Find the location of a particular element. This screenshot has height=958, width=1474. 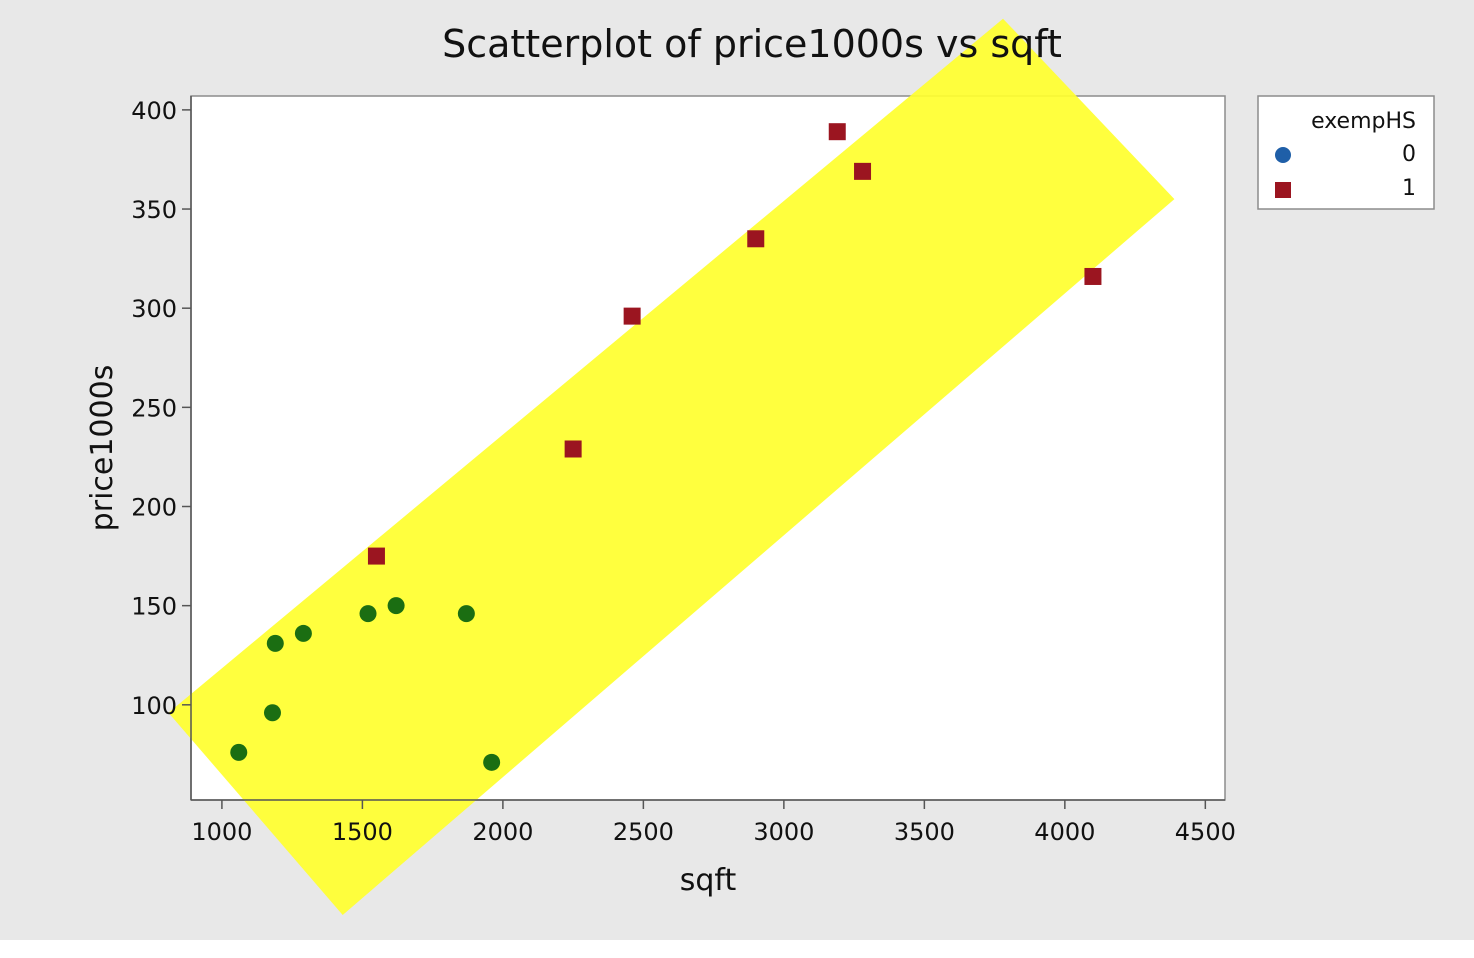

legend-marker-circle is located at coordinates (1283, 155).